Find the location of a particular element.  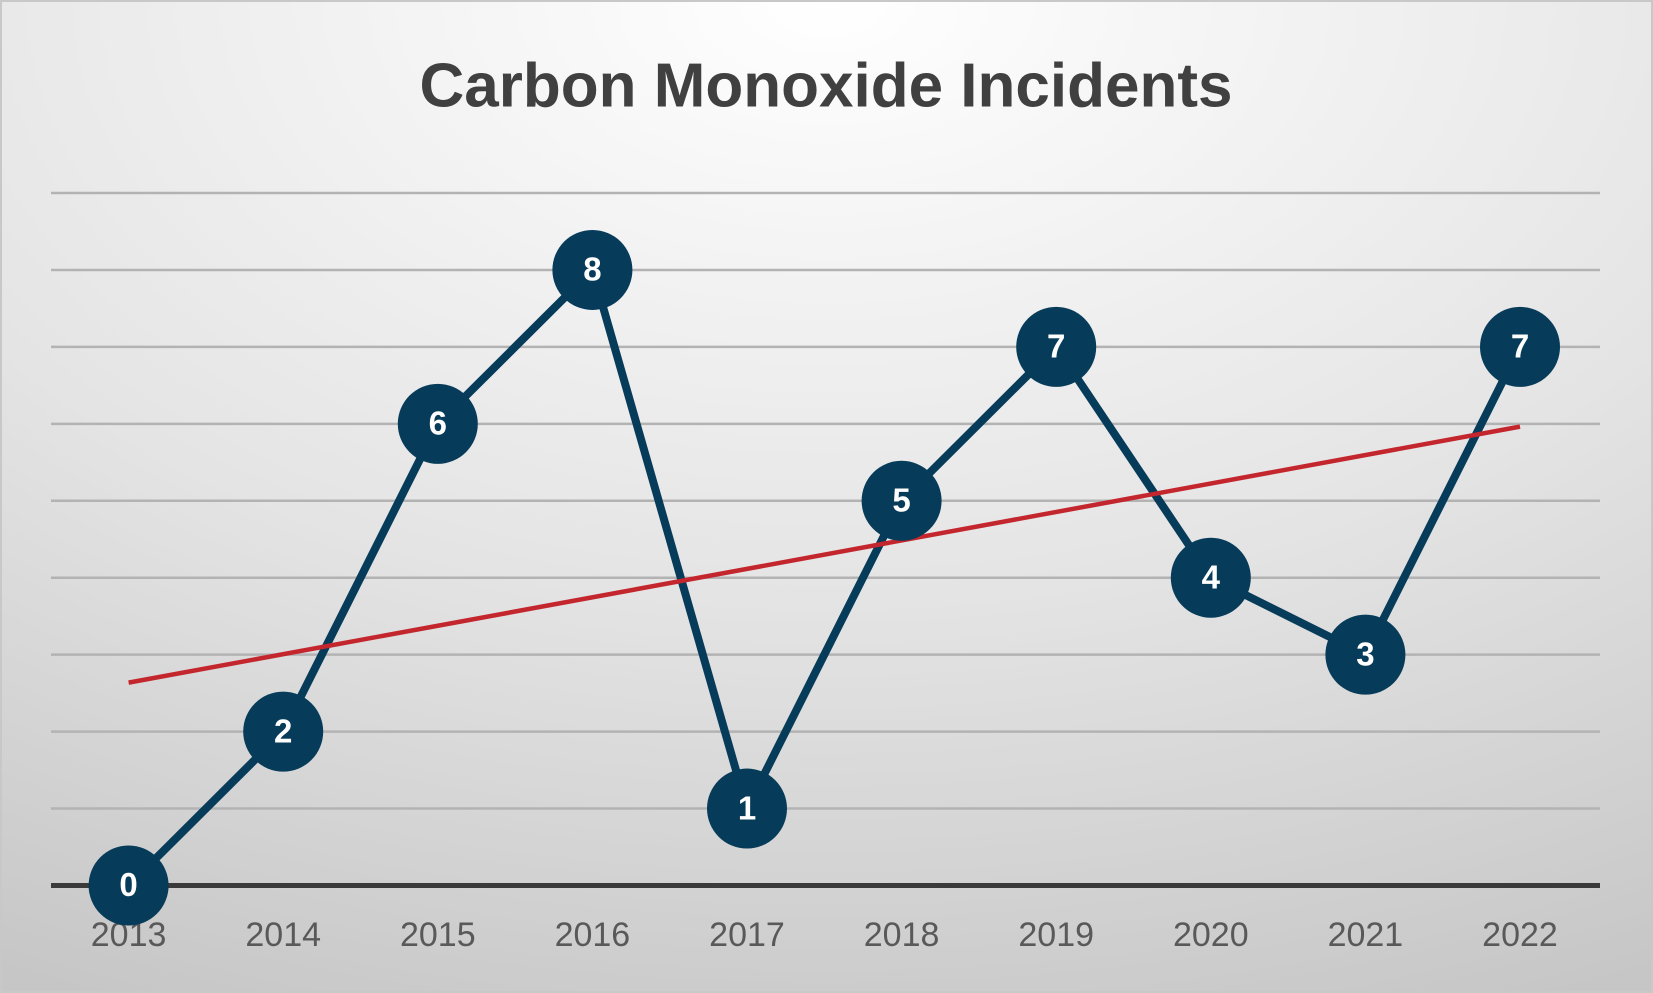

data-label: 1 is located at coordinates (747, 807).